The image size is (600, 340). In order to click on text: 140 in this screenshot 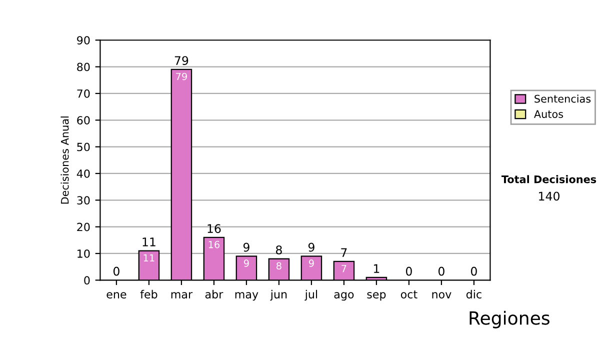, I will do `click(549, 196)`.